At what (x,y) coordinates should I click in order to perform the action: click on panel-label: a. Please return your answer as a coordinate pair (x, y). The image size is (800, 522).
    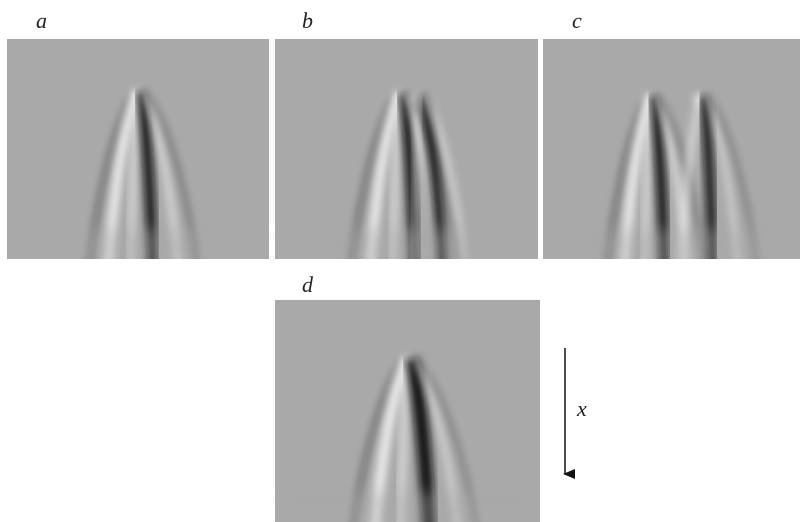
    Looking at the image, I should click on (41, 20).